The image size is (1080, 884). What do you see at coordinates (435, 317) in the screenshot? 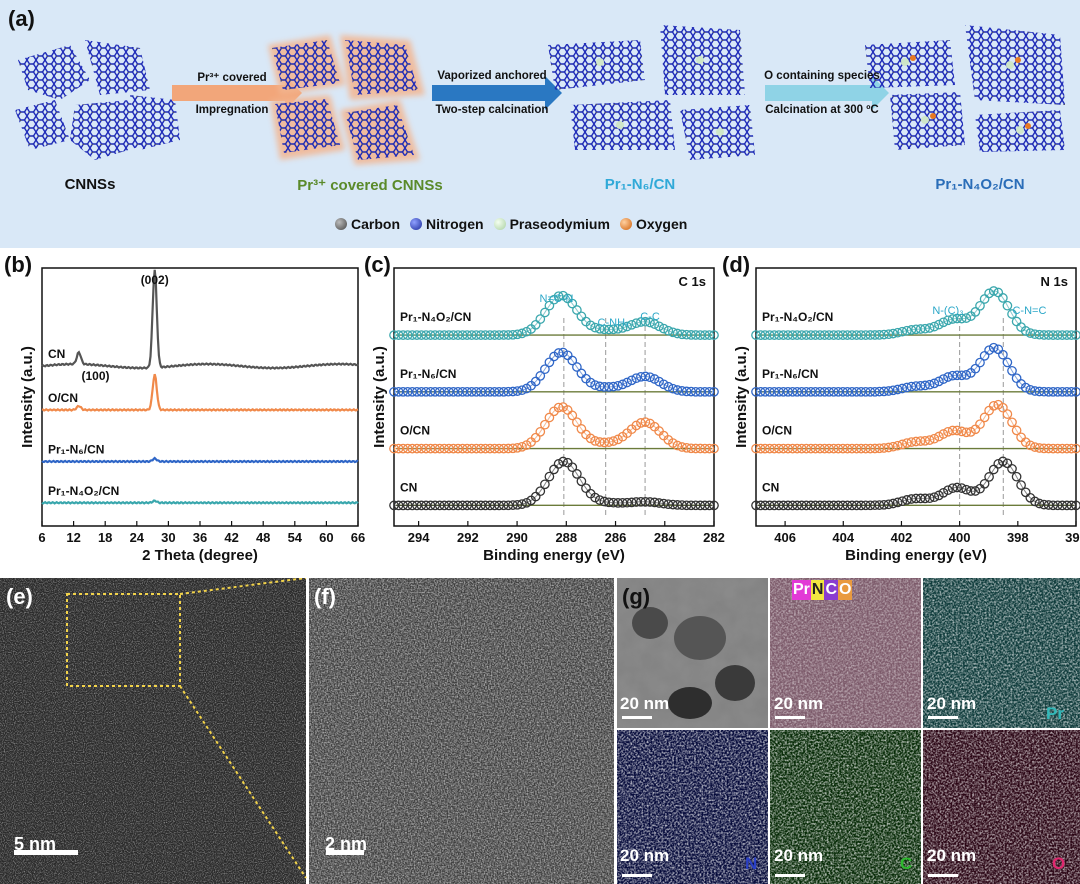
I see `series-label: Pr₁-N₄O₂/CN` at bounding box center [435, 317].